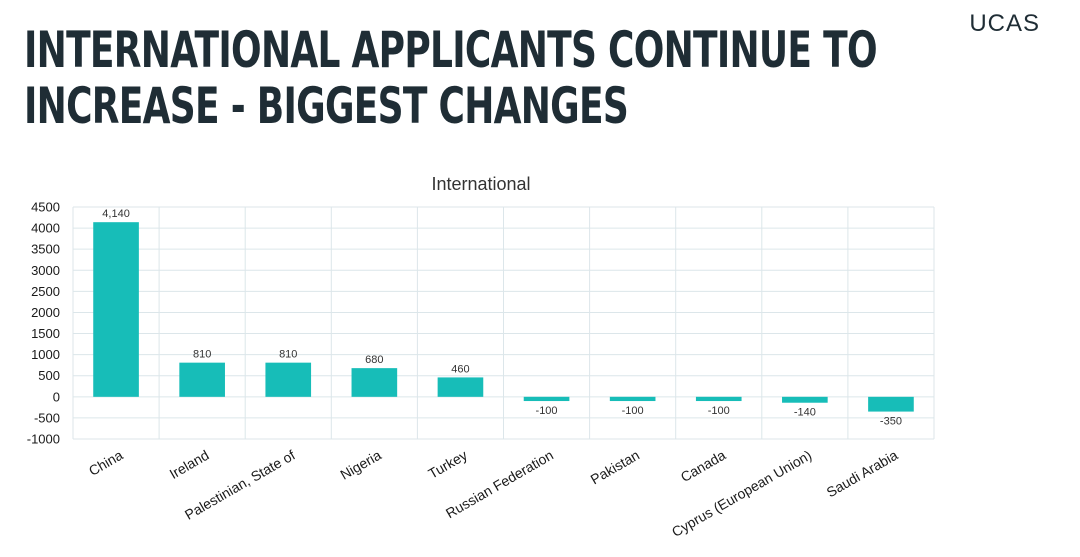 The image size is (1080, 557). I want to click on x-tick-label: Pakistan, so click(615, 467).